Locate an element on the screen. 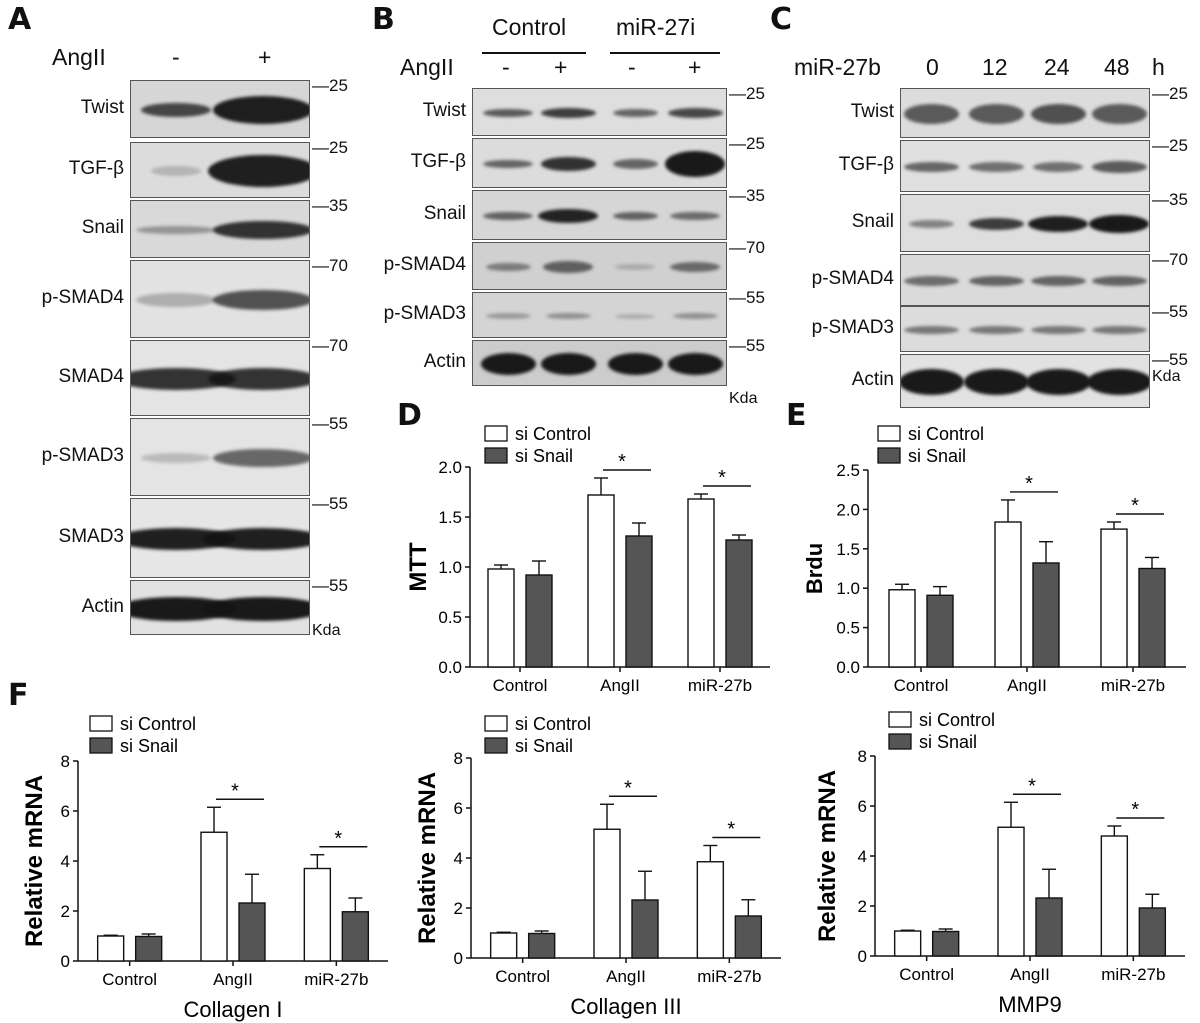  legend-swatch-si-control is located at coordinates (101, 723).